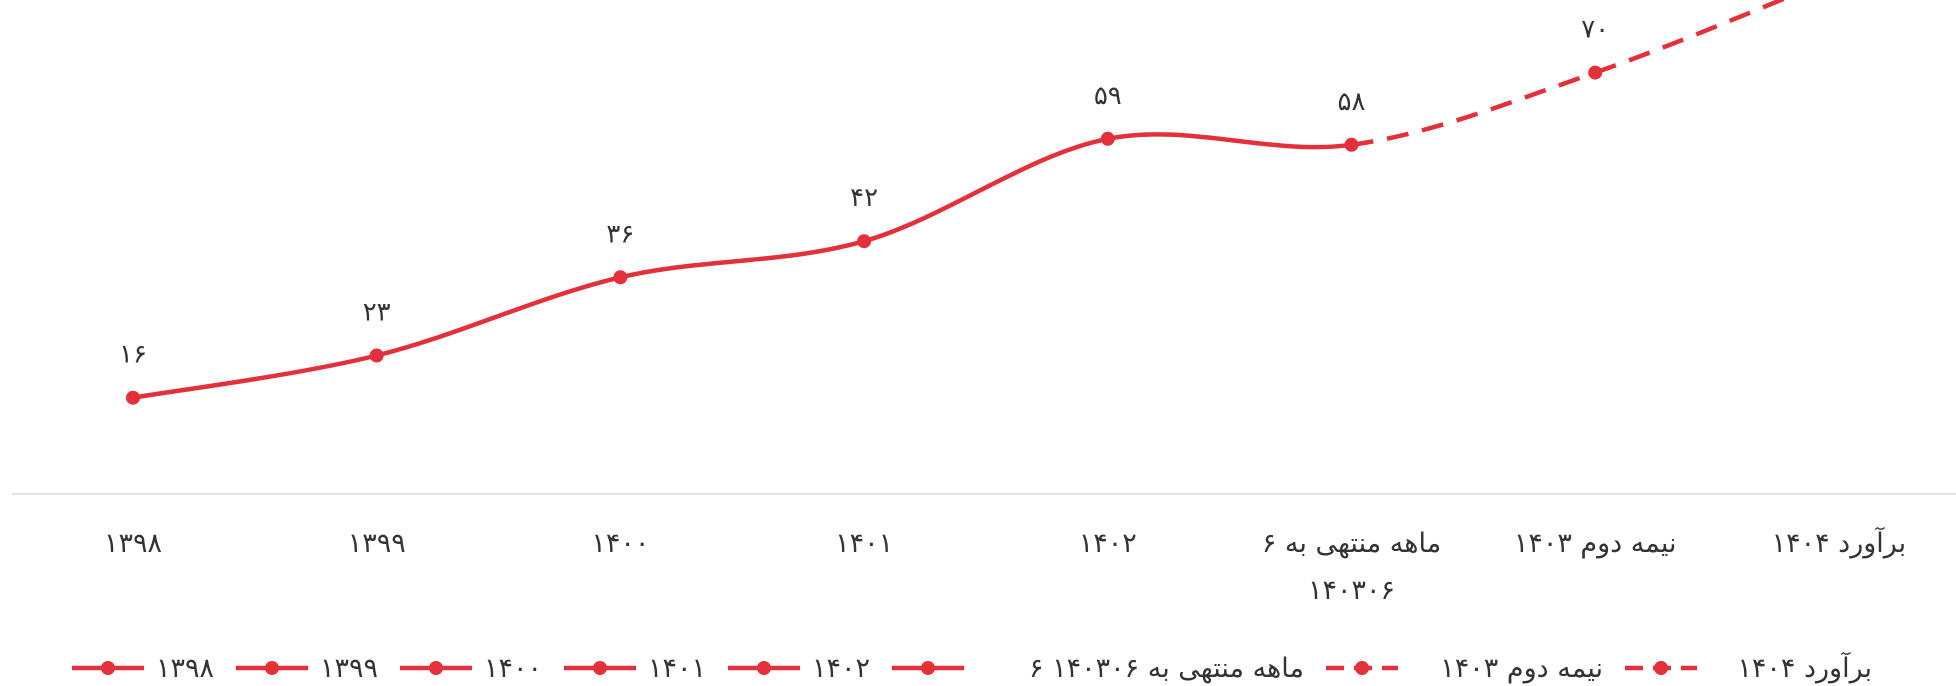  I want to click on x-tick-label: ۱۳۹۸, so click(133, 543).